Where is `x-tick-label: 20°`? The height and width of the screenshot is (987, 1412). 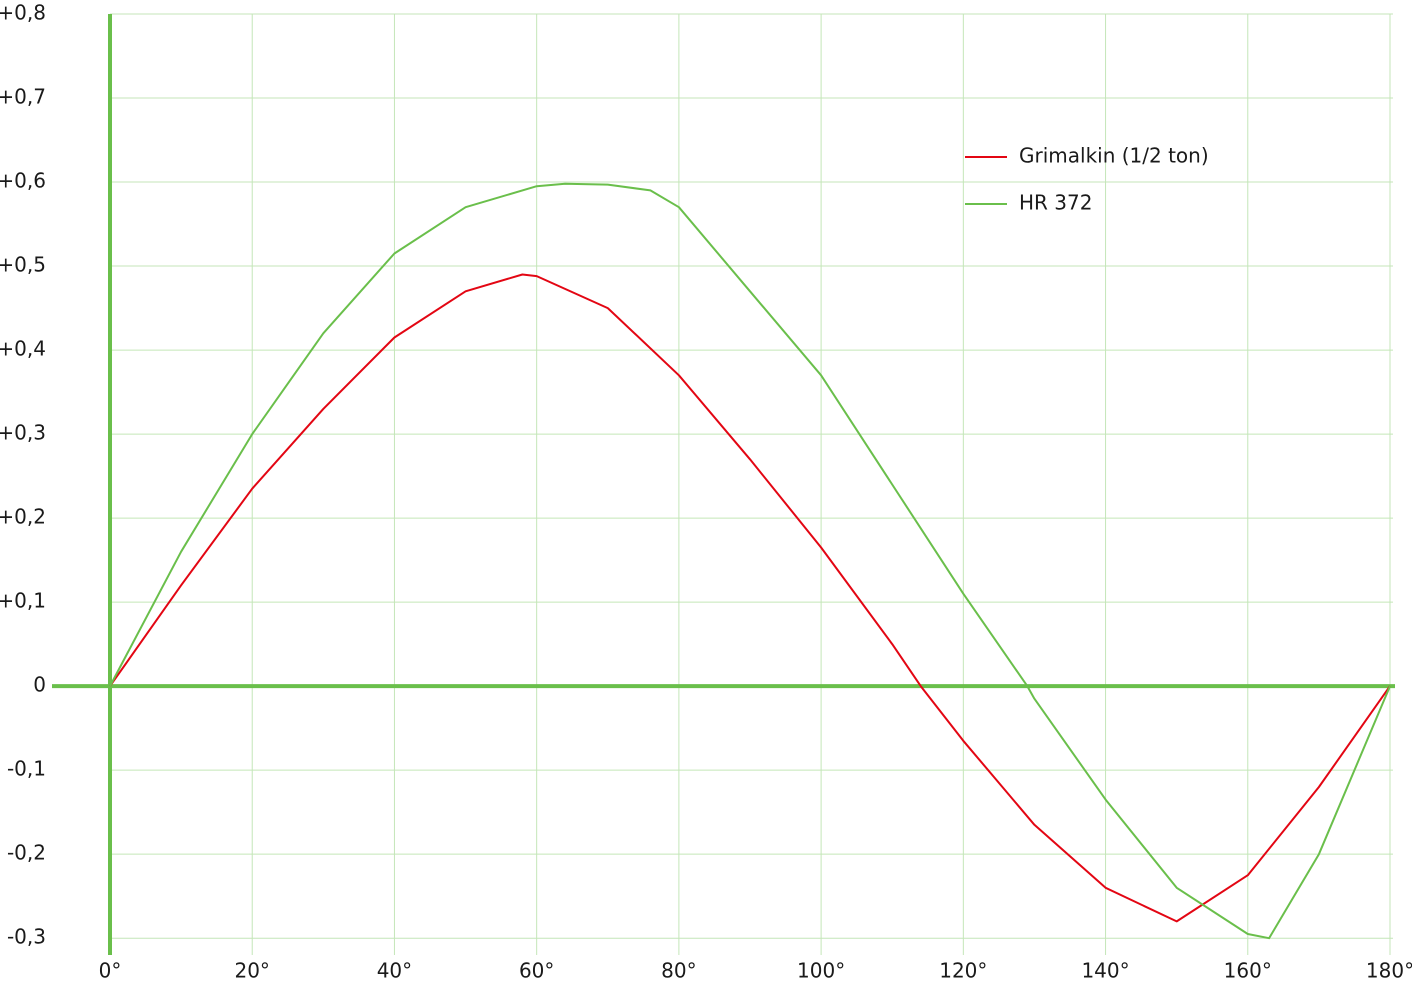 x-tick-label: 20° is located at coordinates (251, 971).